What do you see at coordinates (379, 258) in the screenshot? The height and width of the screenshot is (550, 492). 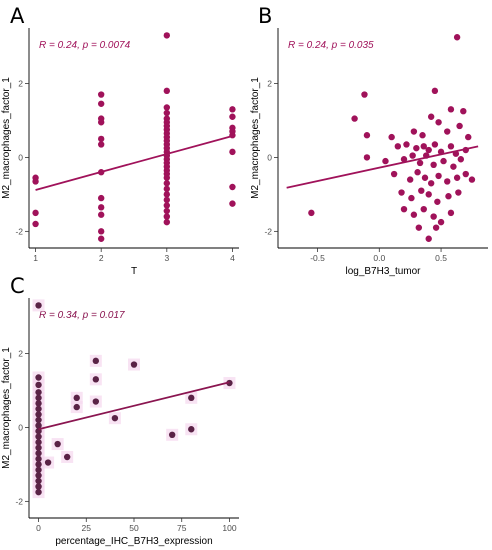 I see `x-tick-label: 0.0` at bounding box center [379, 258].